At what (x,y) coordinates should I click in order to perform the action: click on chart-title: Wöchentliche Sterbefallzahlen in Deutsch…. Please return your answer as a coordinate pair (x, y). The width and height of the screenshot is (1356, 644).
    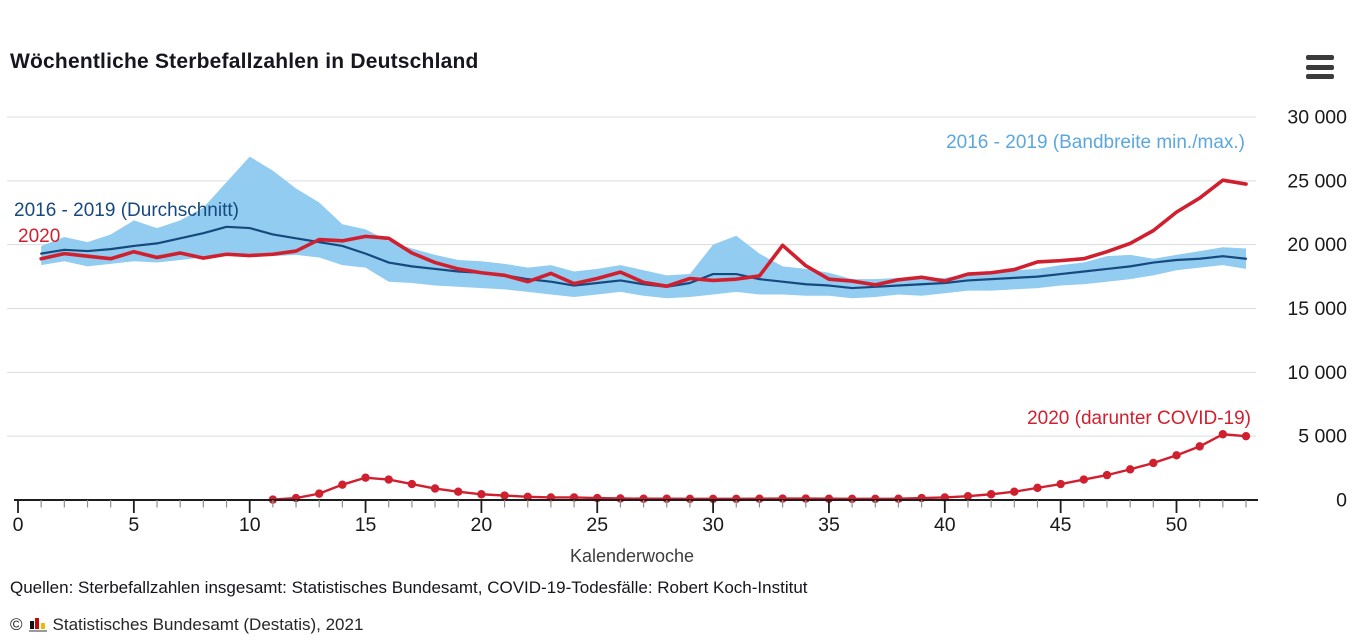
    Looking at the image, I should click on (244, 61).